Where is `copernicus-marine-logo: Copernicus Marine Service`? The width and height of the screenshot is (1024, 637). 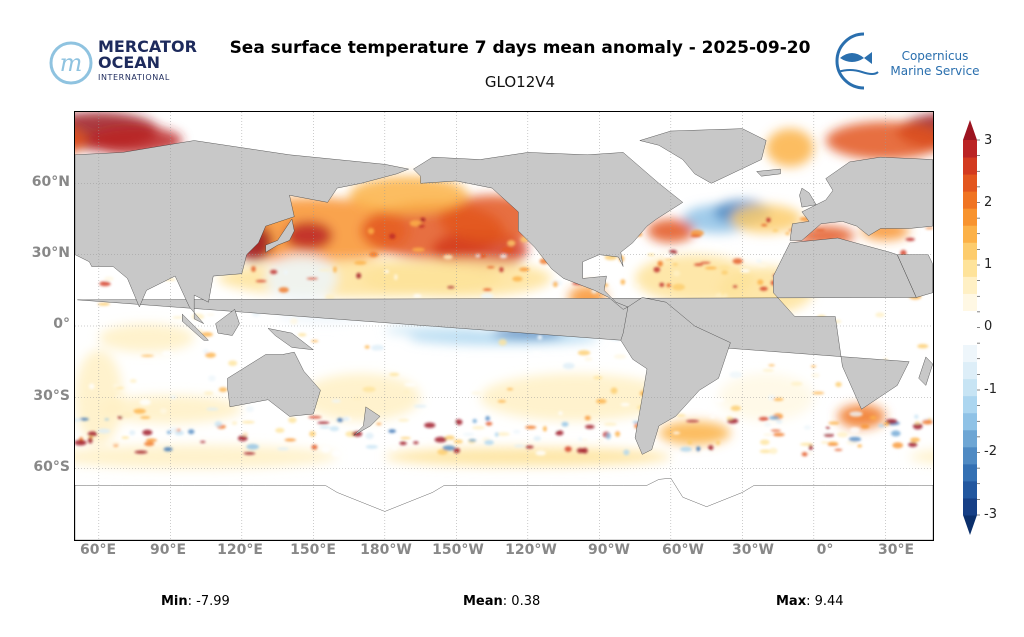
copernicus-marine-logo: Copernicus Marine Service is located at coordinates (910, 61).